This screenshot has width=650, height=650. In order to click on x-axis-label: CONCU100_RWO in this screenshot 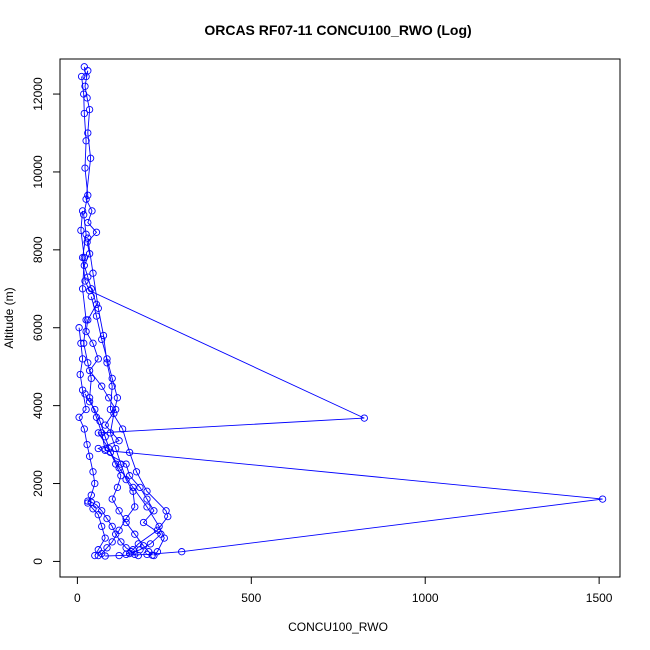, I will do `click(338, 627)`.